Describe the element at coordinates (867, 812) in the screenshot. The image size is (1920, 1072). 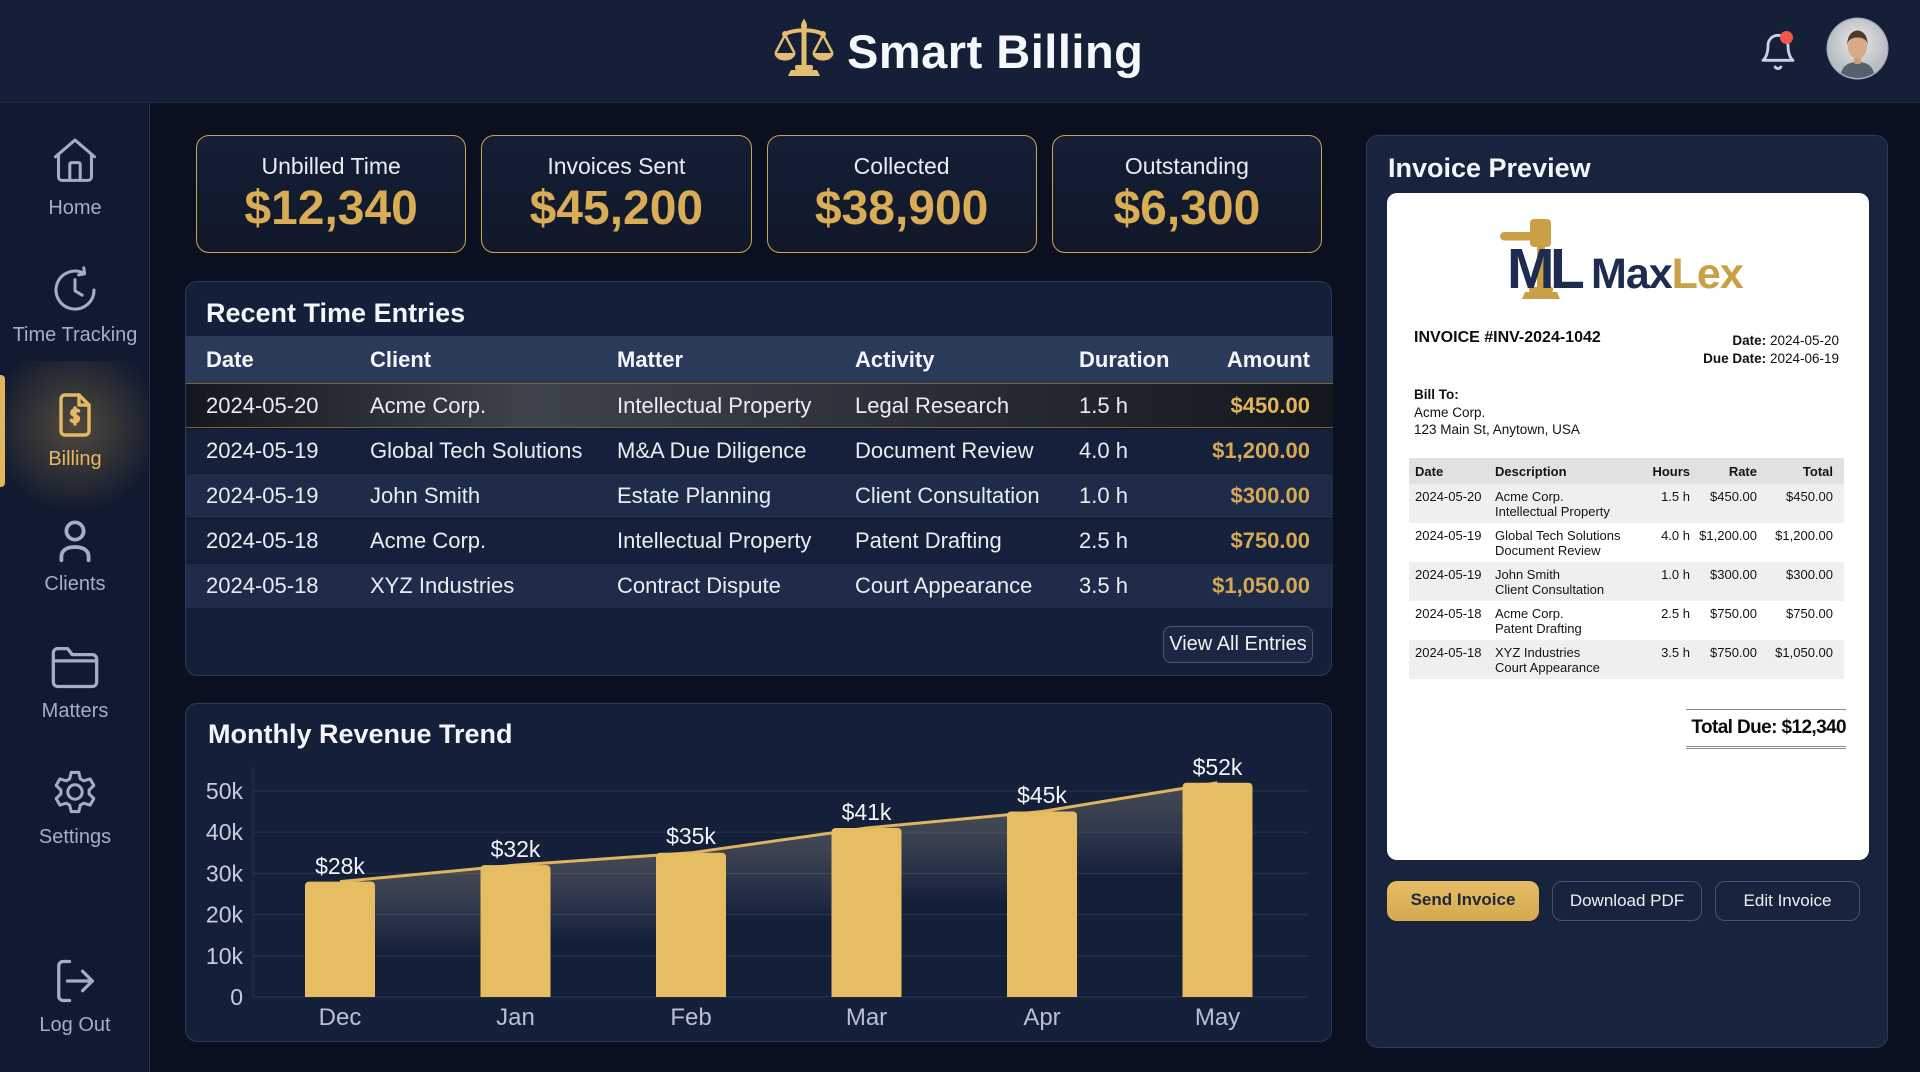
I see `svg-text: $41k` at that location.